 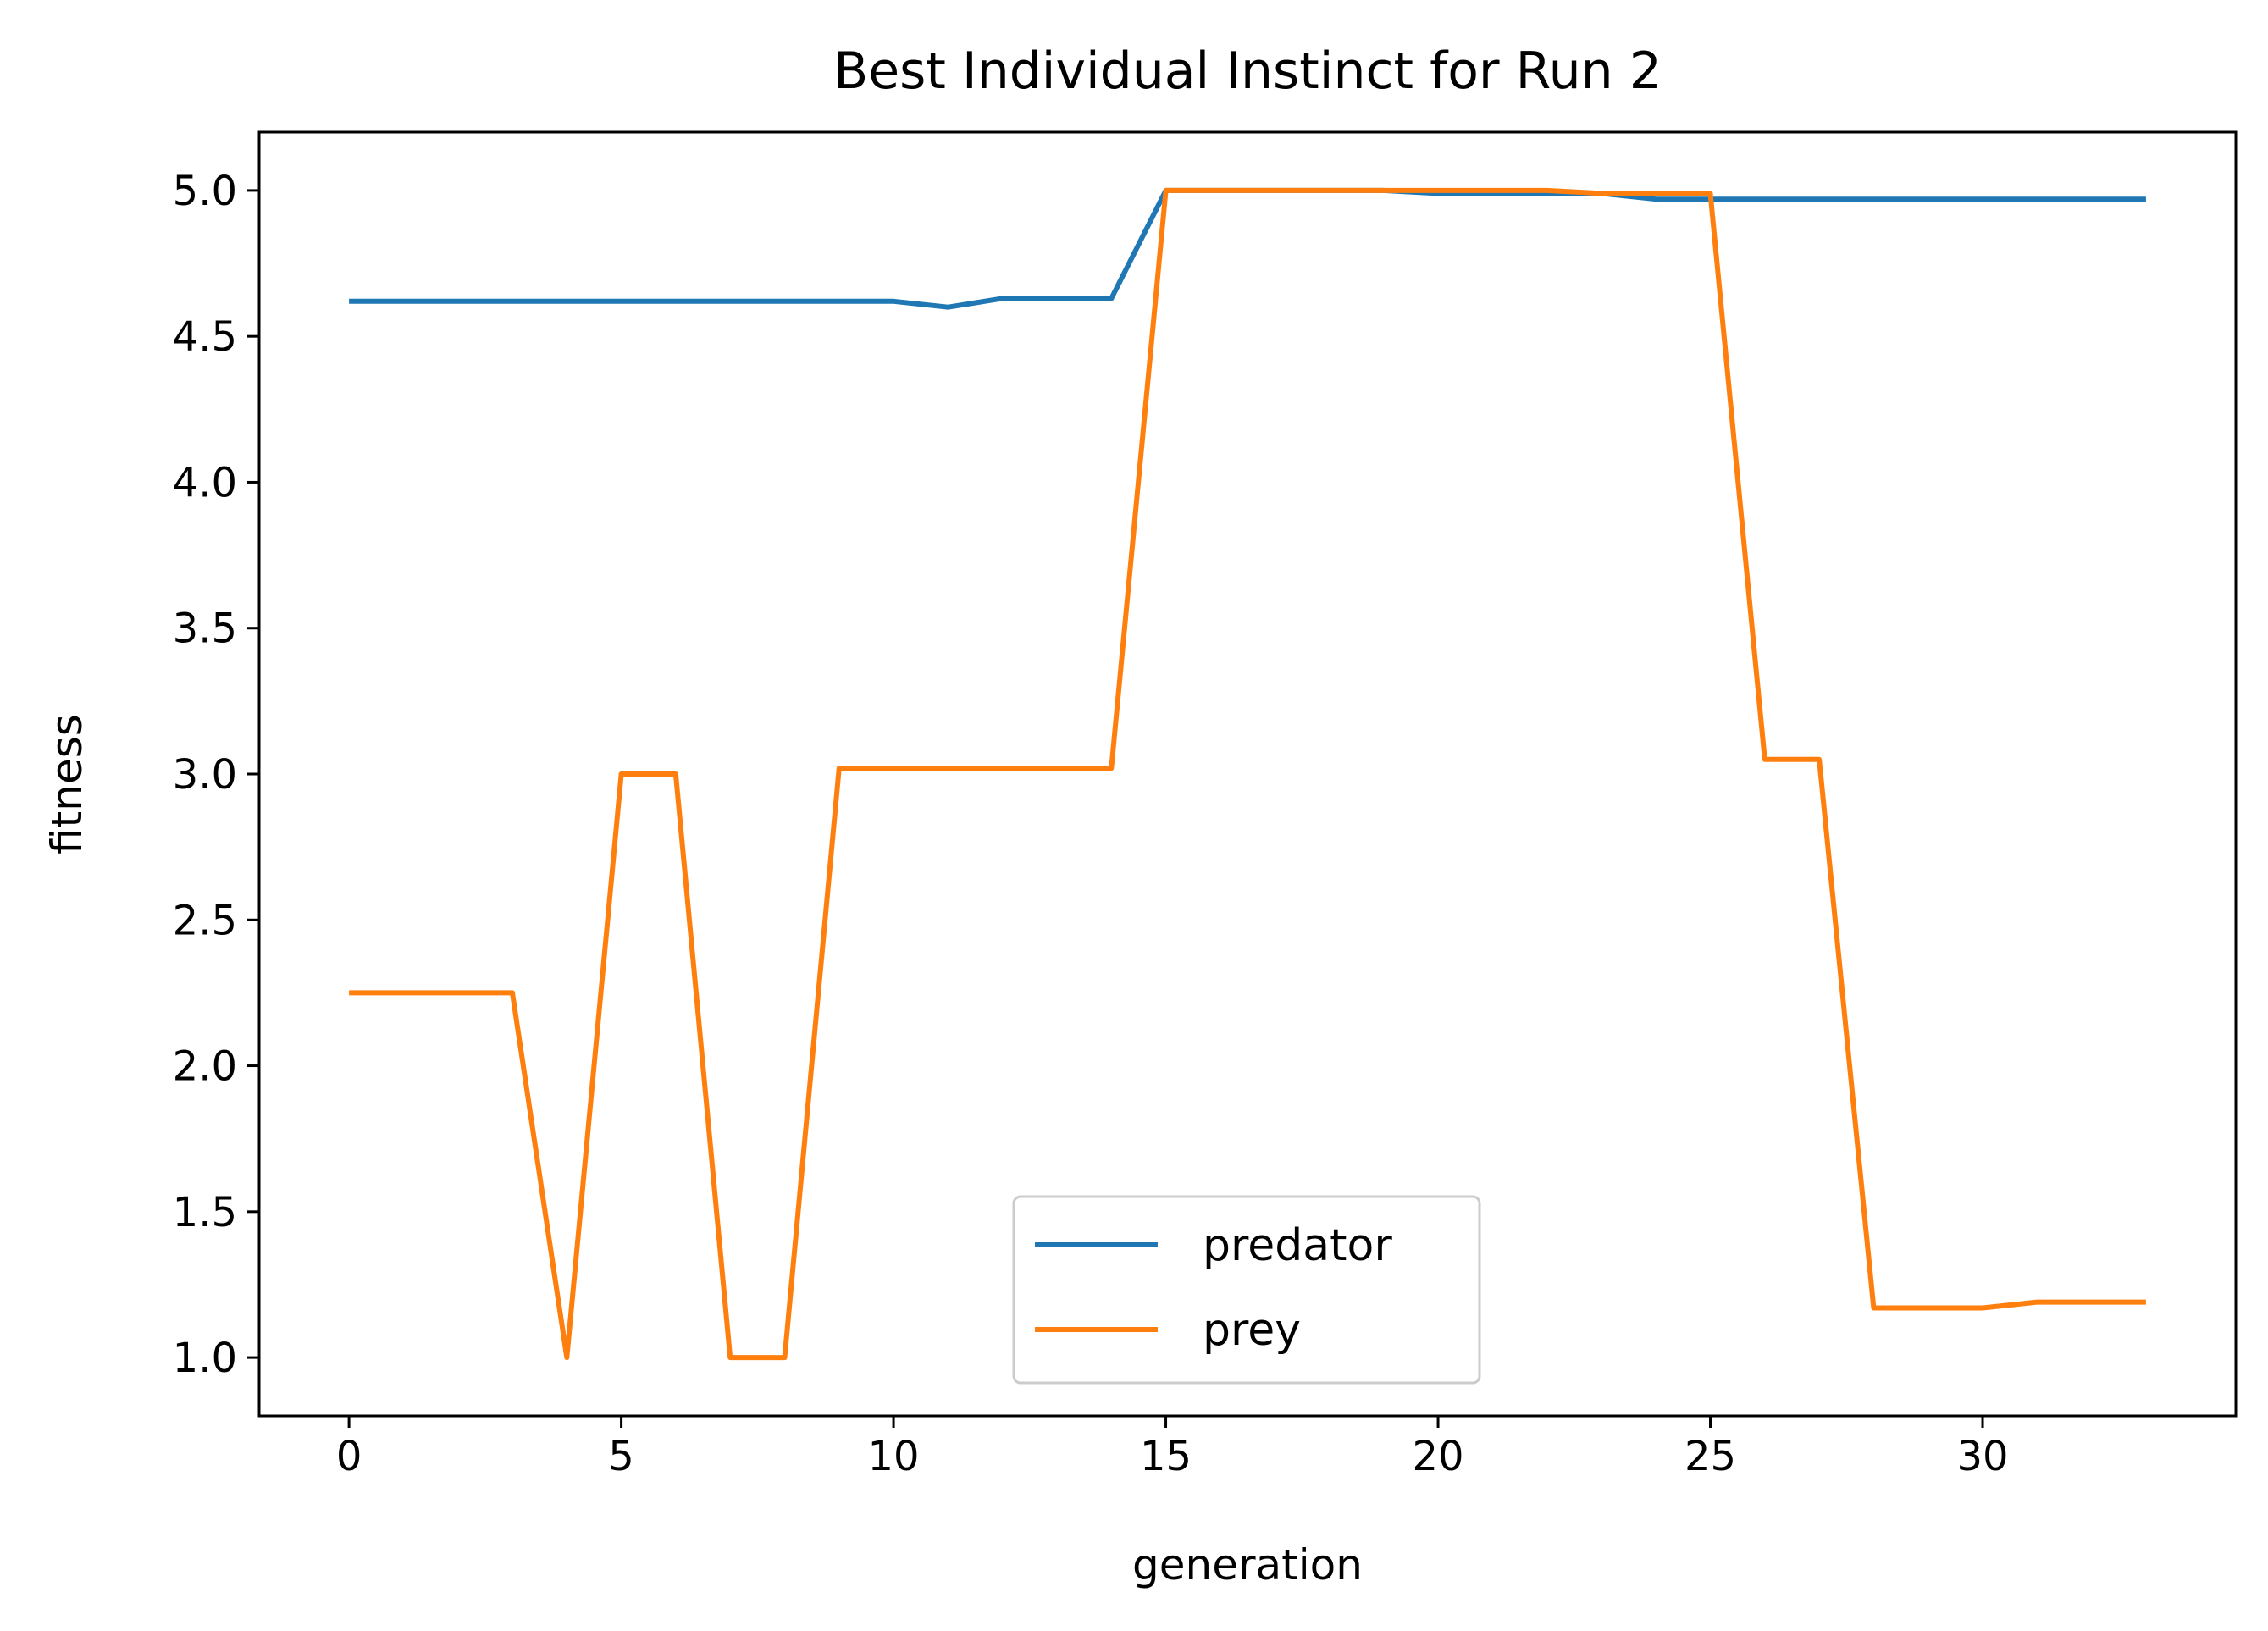 I want to click on legend-prey-label: prey, so click(x=1252, y=1331).